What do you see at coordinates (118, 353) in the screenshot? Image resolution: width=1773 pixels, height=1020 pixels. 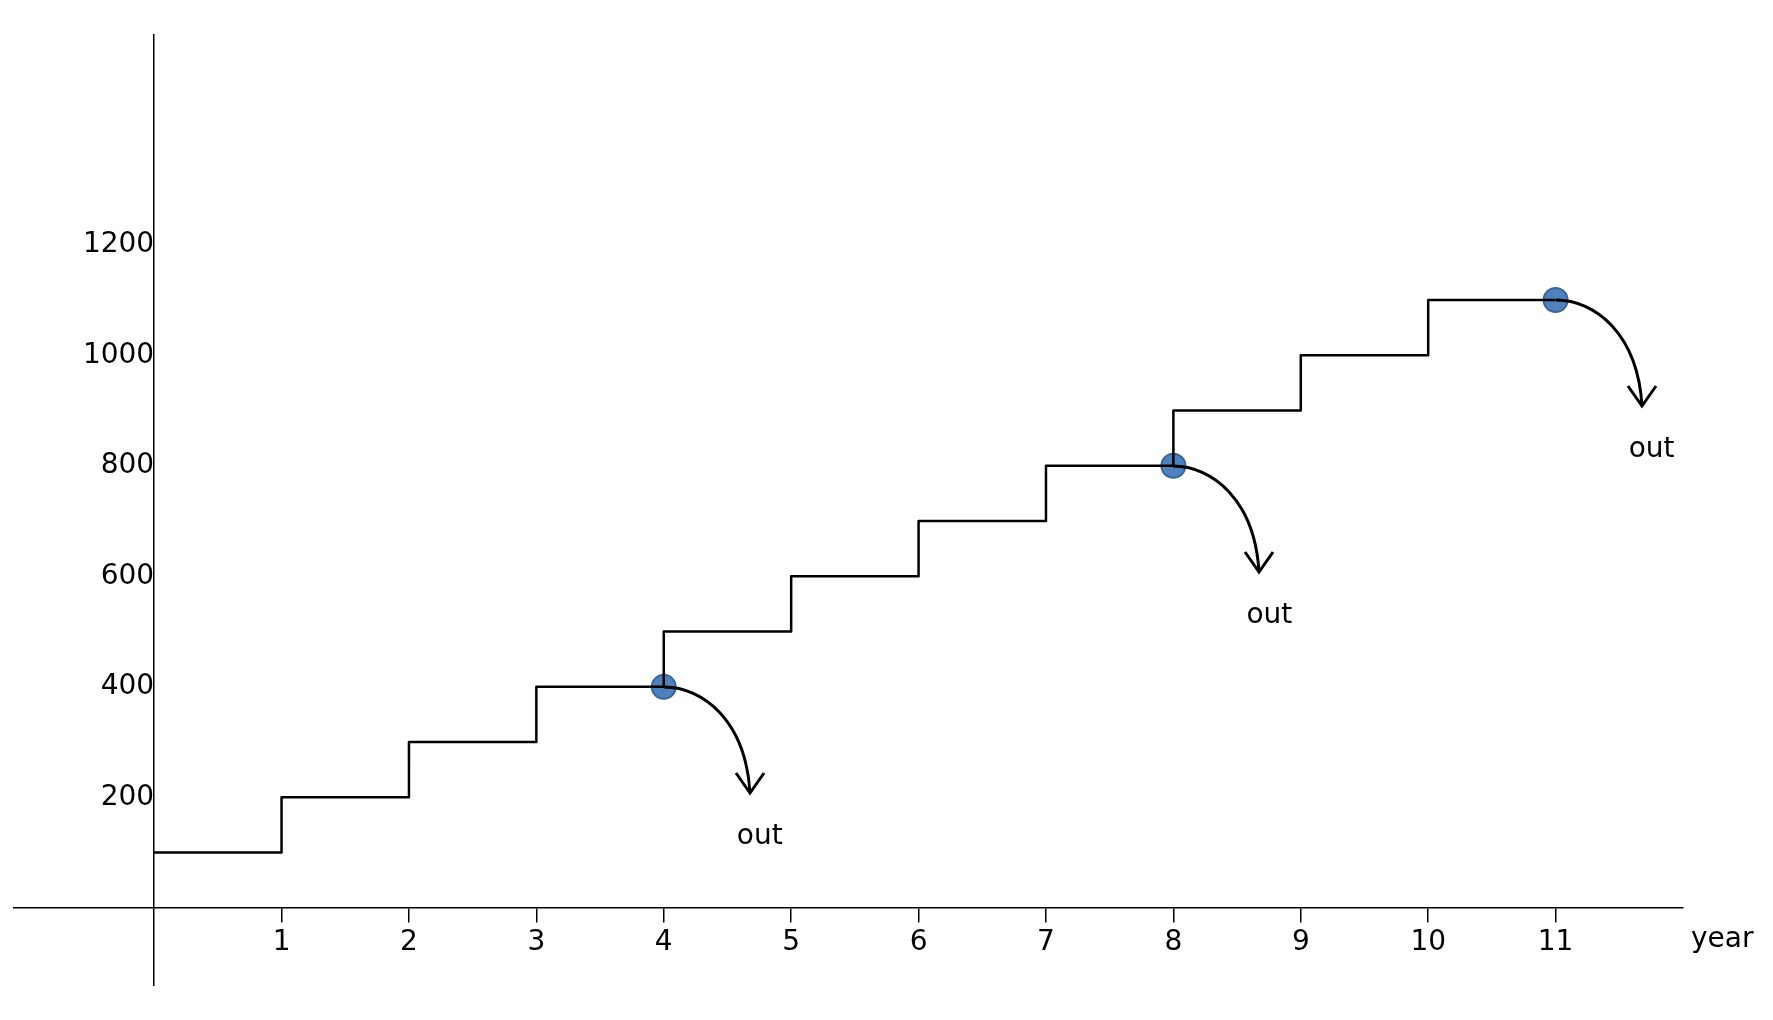 I see `y-tick-label: 1000` at bounding box center [118, 353].